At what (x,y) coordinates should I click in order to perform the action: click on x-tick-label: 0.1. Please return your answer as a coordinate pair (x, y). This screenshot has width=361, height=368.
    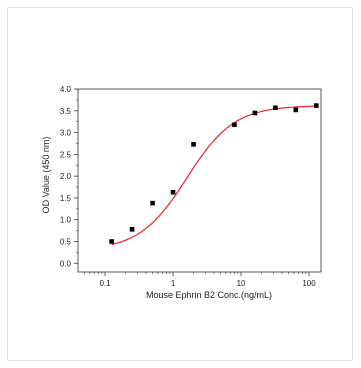
    Looking at the image, I should click on (105, 283).